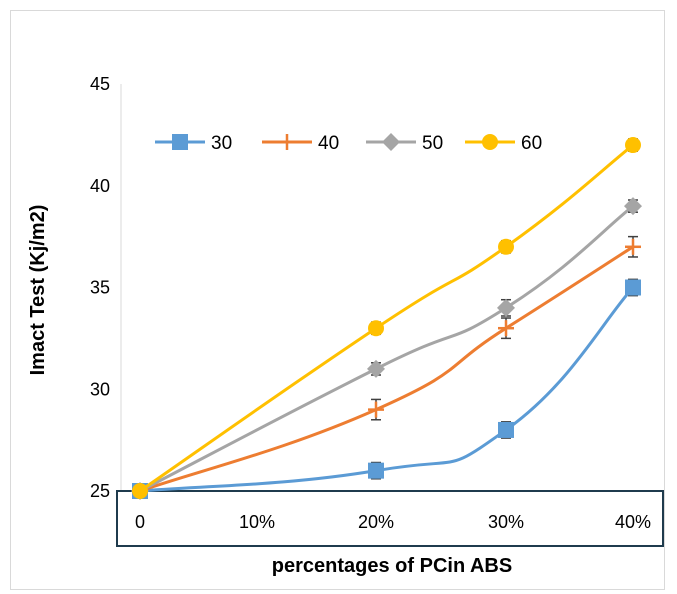 The width and height of the screenshot is (677, 594). I want to click on y-tick-label: 25, so click(100, 491).